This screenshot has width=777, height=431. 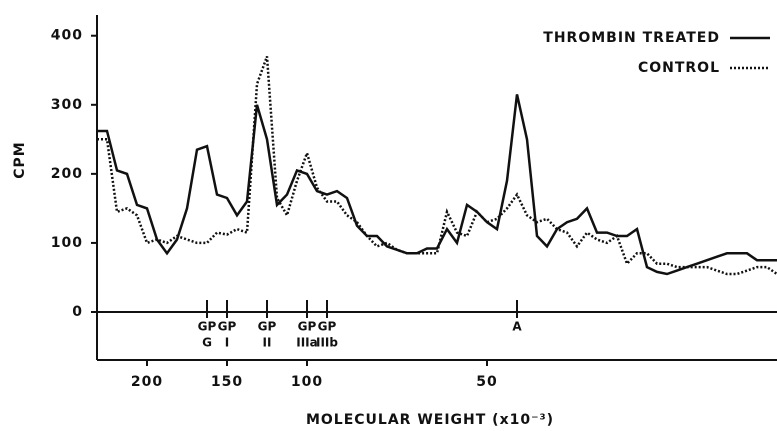 I want to click on x-tick-label: 50, so click(x=486, y=382).